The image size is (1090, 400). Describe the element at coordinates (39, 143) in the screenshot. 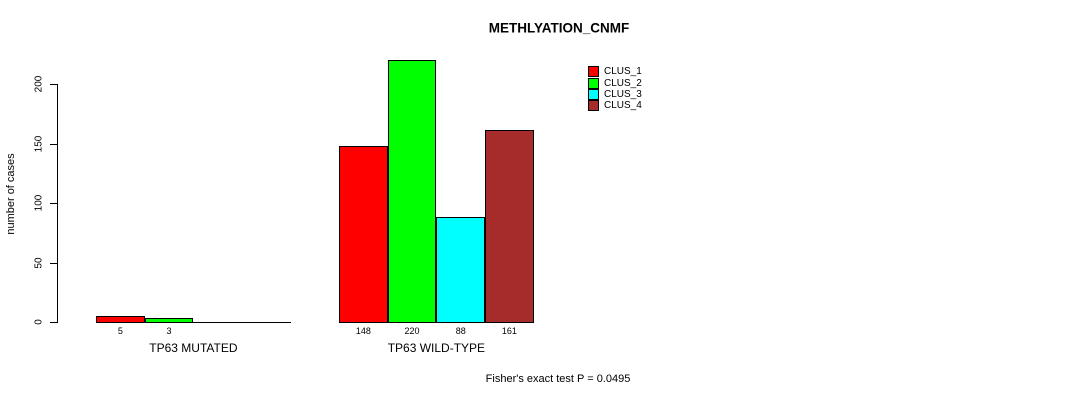

I see `y-tick-label: 150` at that location.